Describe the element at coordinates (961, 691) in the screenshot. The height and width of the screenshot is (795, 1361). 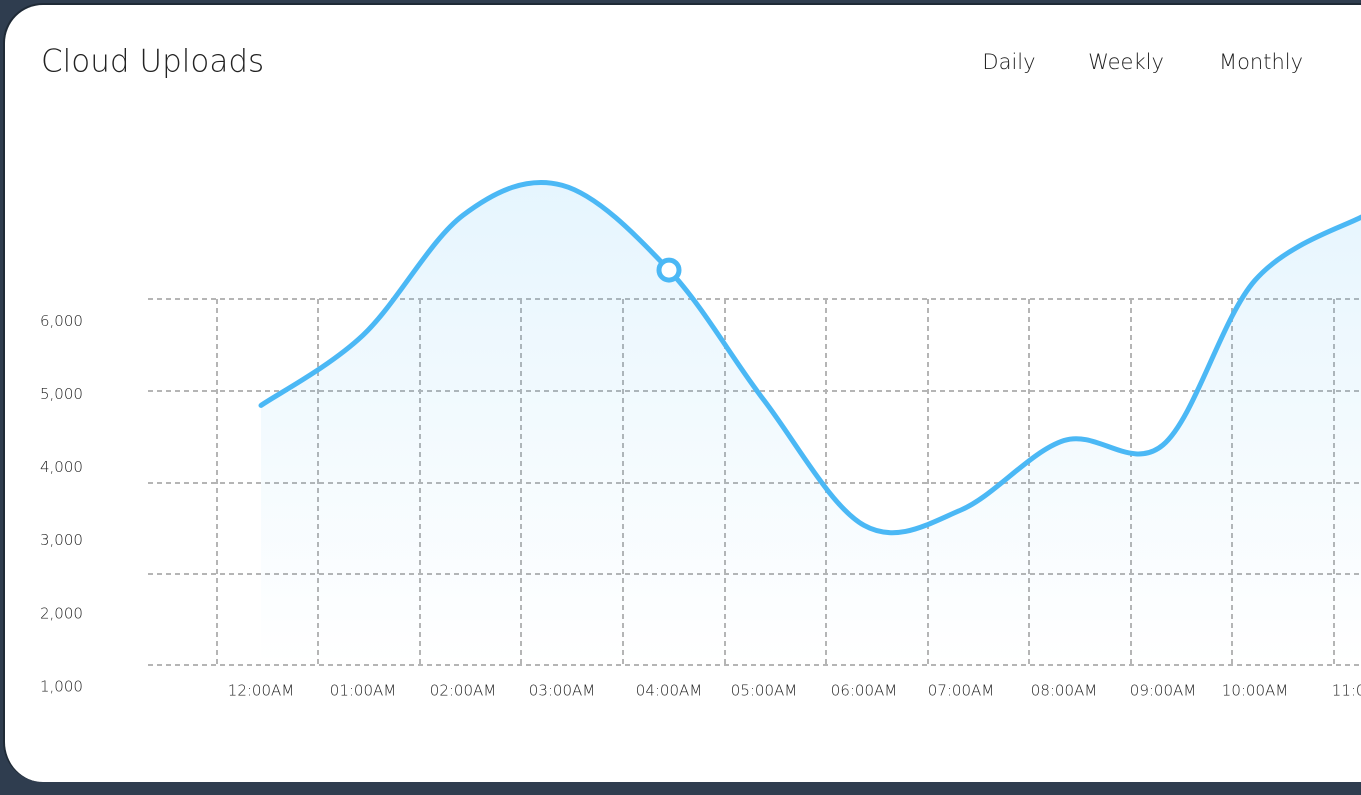
I see `x-tick-label: 07:00AM` at that location.